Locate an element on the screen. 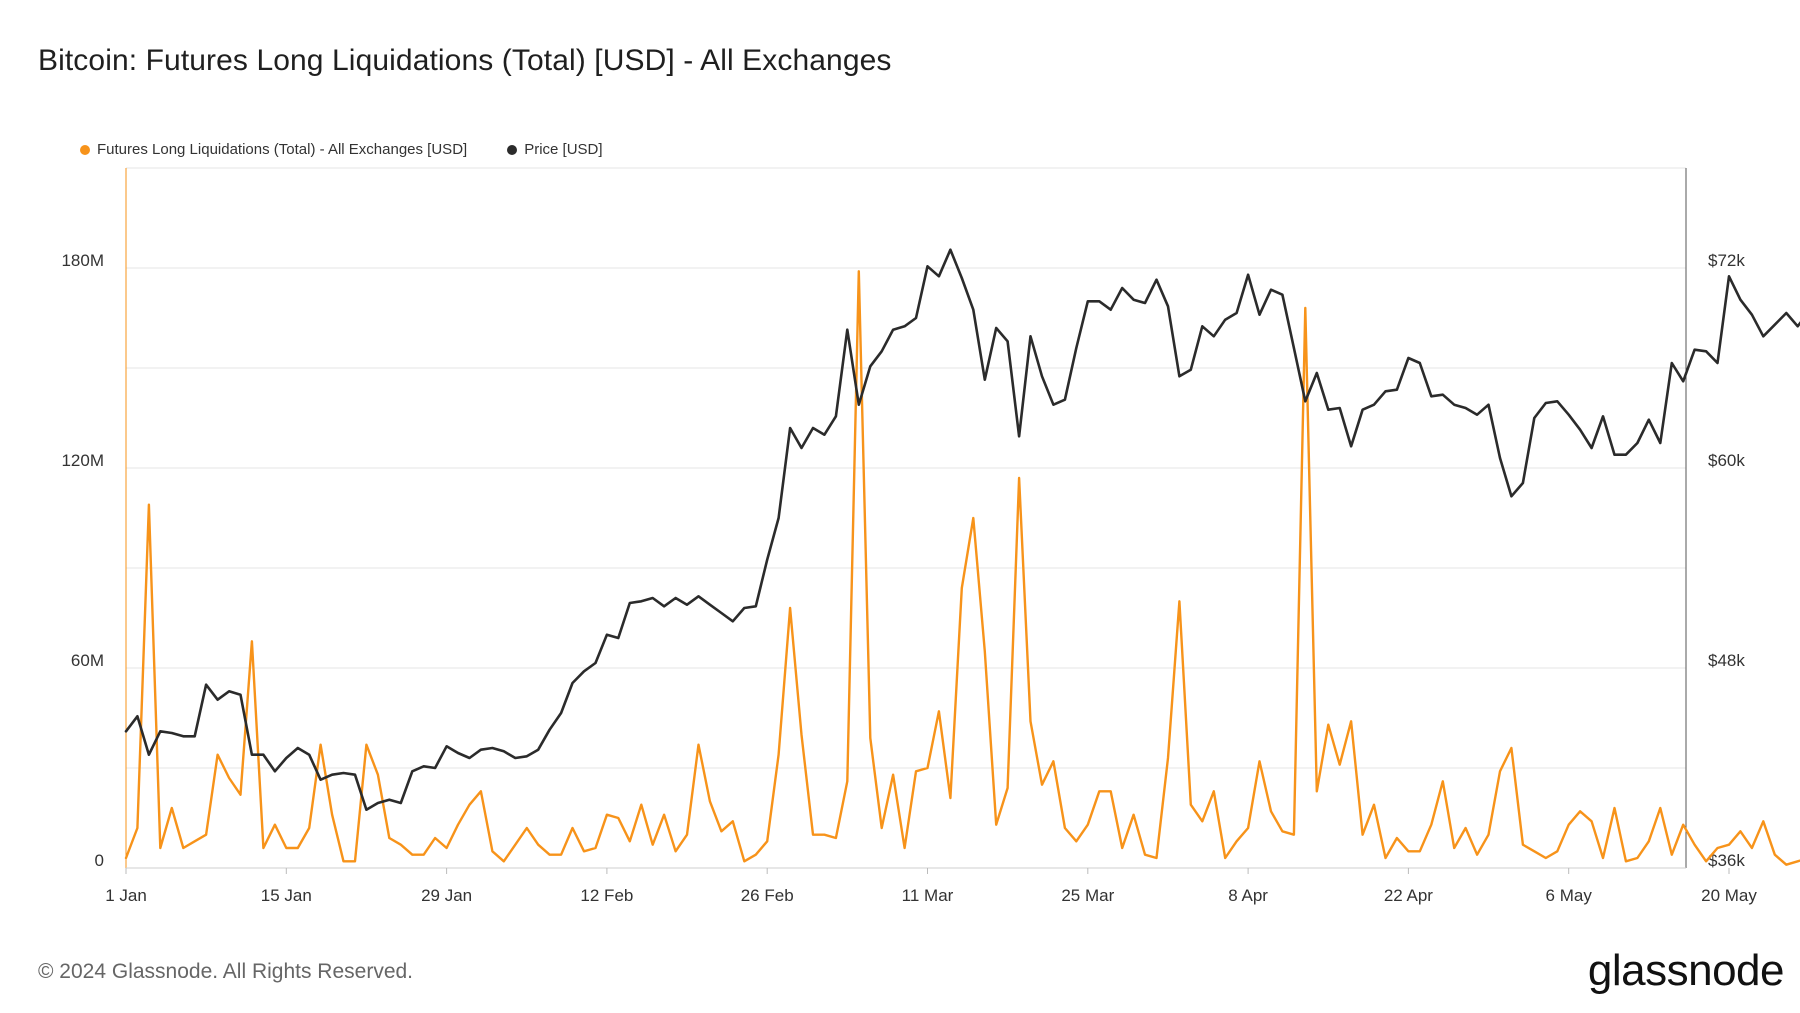  legend-item-price: Price [USD] is located at coordinates (555, 149).